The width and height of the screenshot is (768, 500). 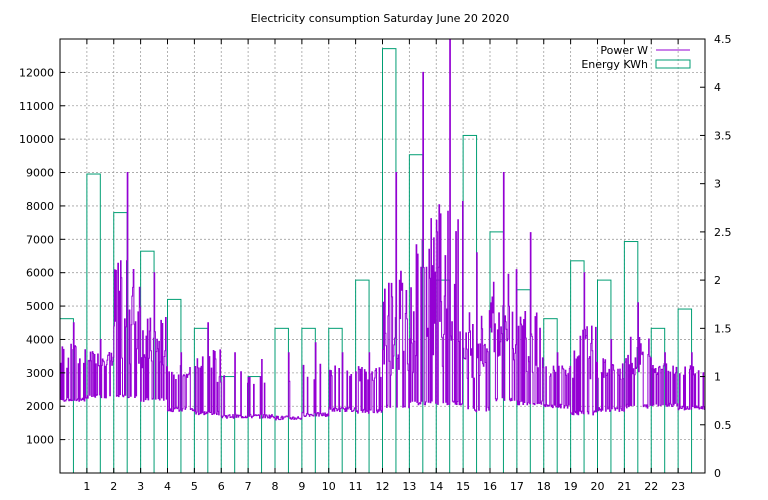 I want to click on x-tick-label: 12, so click(x=383, y=486).